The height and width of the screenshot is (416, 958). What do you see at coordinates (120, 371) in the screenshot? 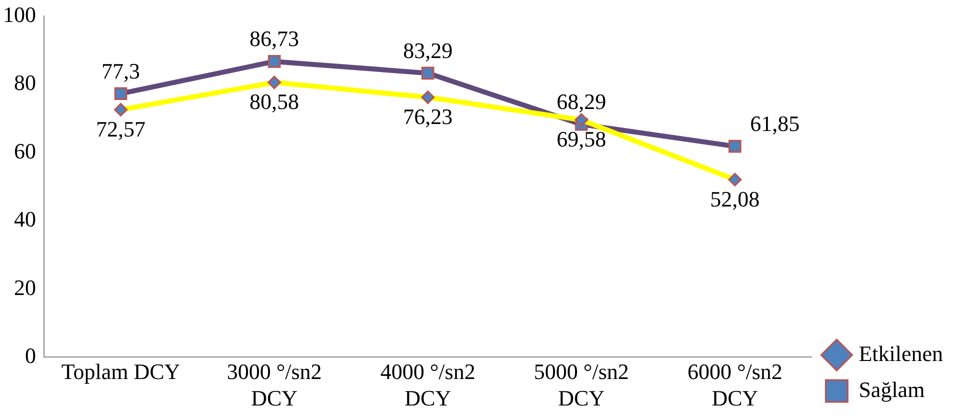
I see `x-tick-label: Toplam DCY` at bounding box center [120, 371].